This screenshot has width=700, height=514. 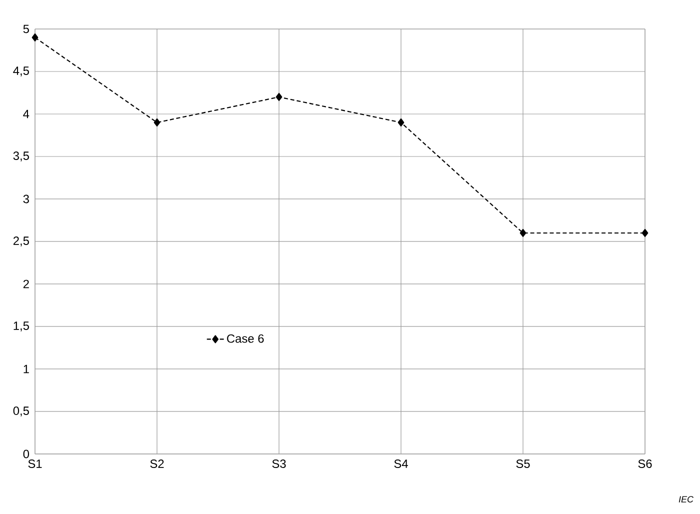 I want to click on legend-label: Case 6, so click(x=245, y=338).